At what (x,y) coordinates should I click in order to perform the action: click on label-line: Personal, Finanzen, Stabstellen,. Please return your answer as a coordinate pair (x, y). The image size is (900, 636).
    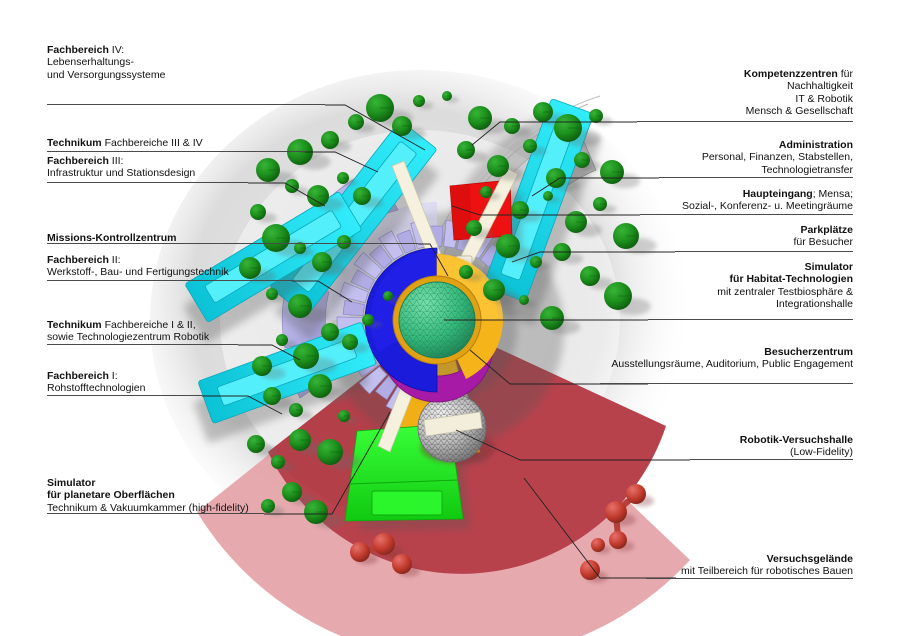
    Looking at the image, I should click on (777, 157).